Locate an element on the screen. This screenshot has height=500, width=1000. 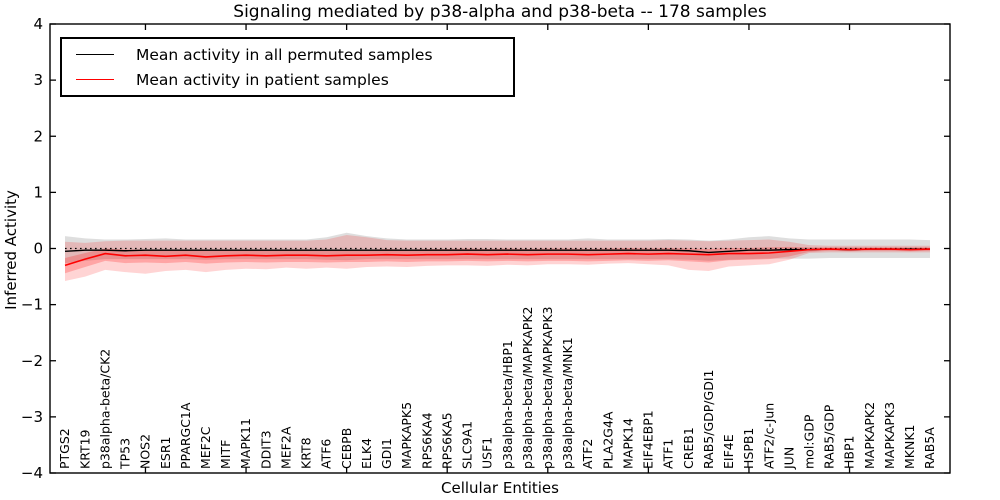
x-entity-label: PTGS2 is located at coordinates (64, 448).